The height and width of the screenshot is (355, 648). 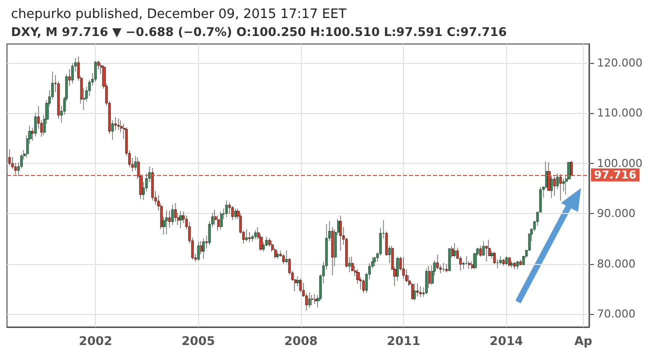 I want to click on x-tick-label: 2002, so click(x=95, y=341).